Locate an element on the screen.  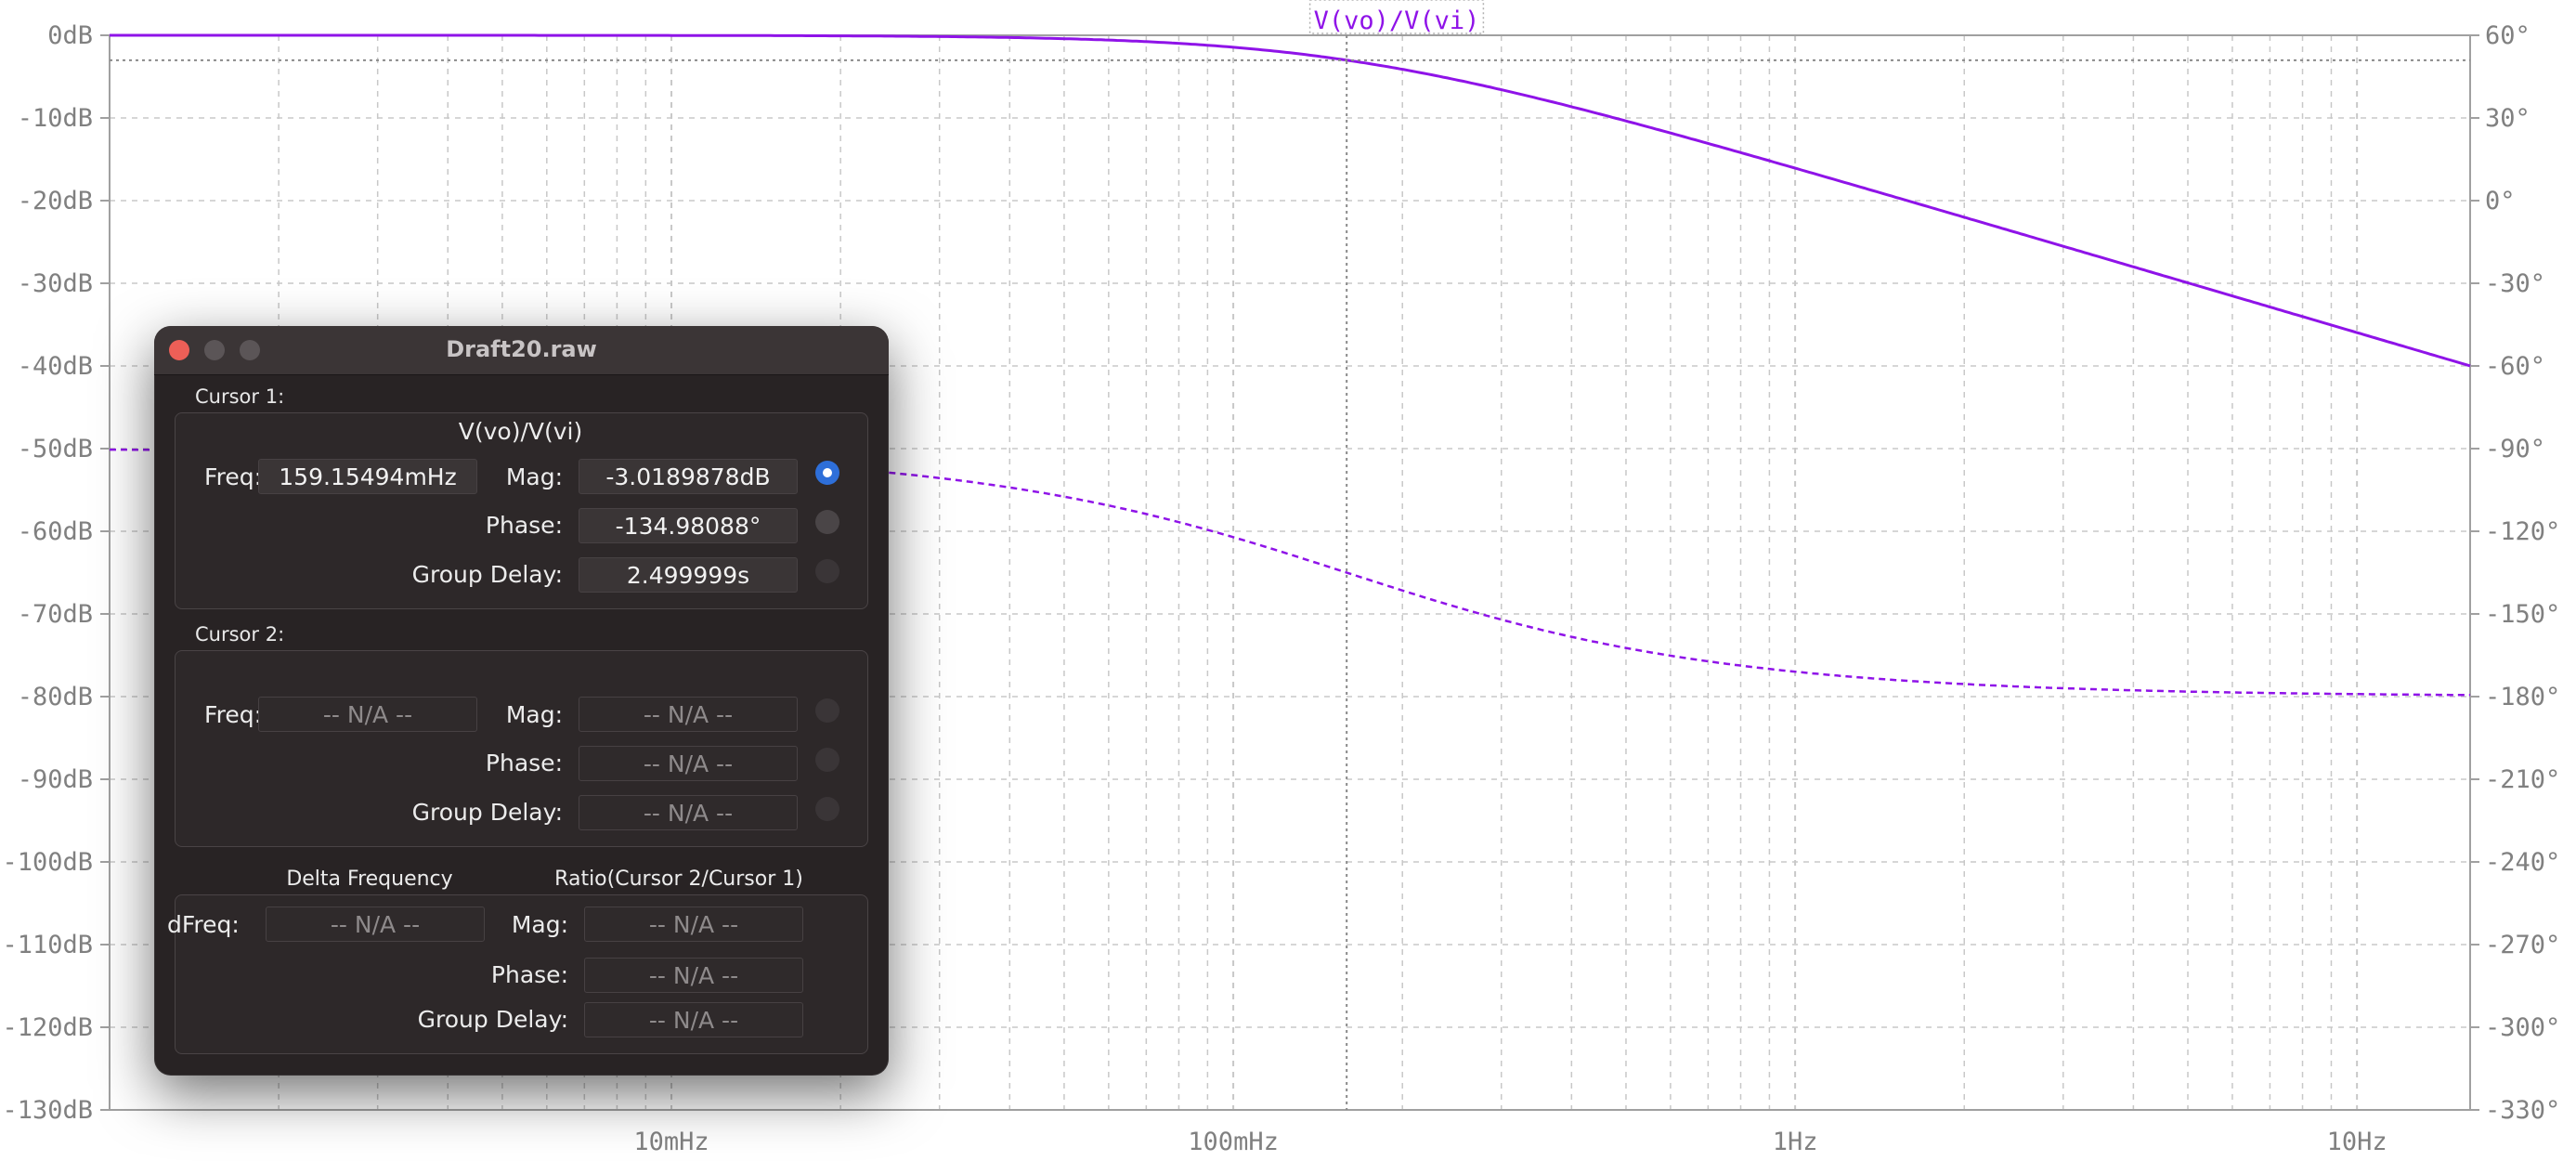
right-tick-label: -150° is located at coordinates (2522, 614).